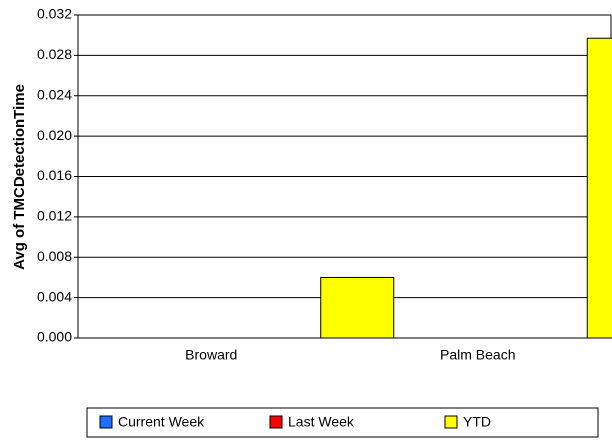 The image size is (612, 443). What do you see at coordinates (161, 422) in the screenshot?
I see `legend-label: Current Week` at bounding box center [161, 422].